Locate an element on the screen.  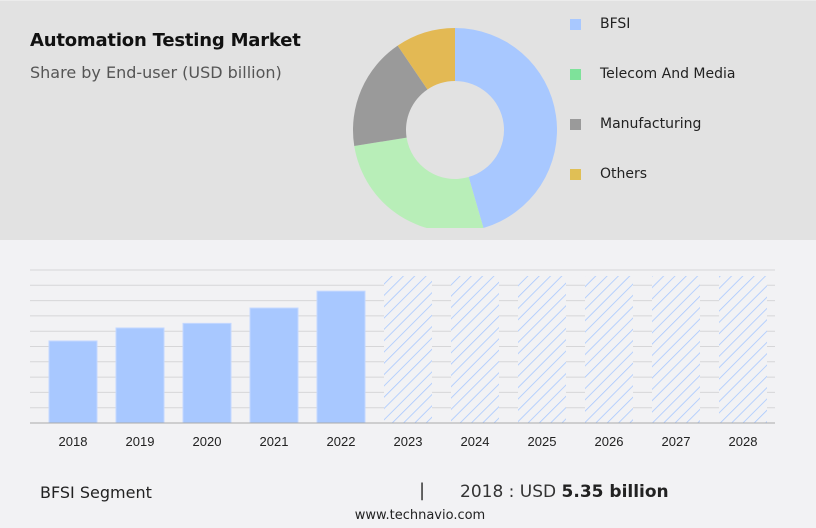
year-label: 2020 is located at coordinates (207, 441).